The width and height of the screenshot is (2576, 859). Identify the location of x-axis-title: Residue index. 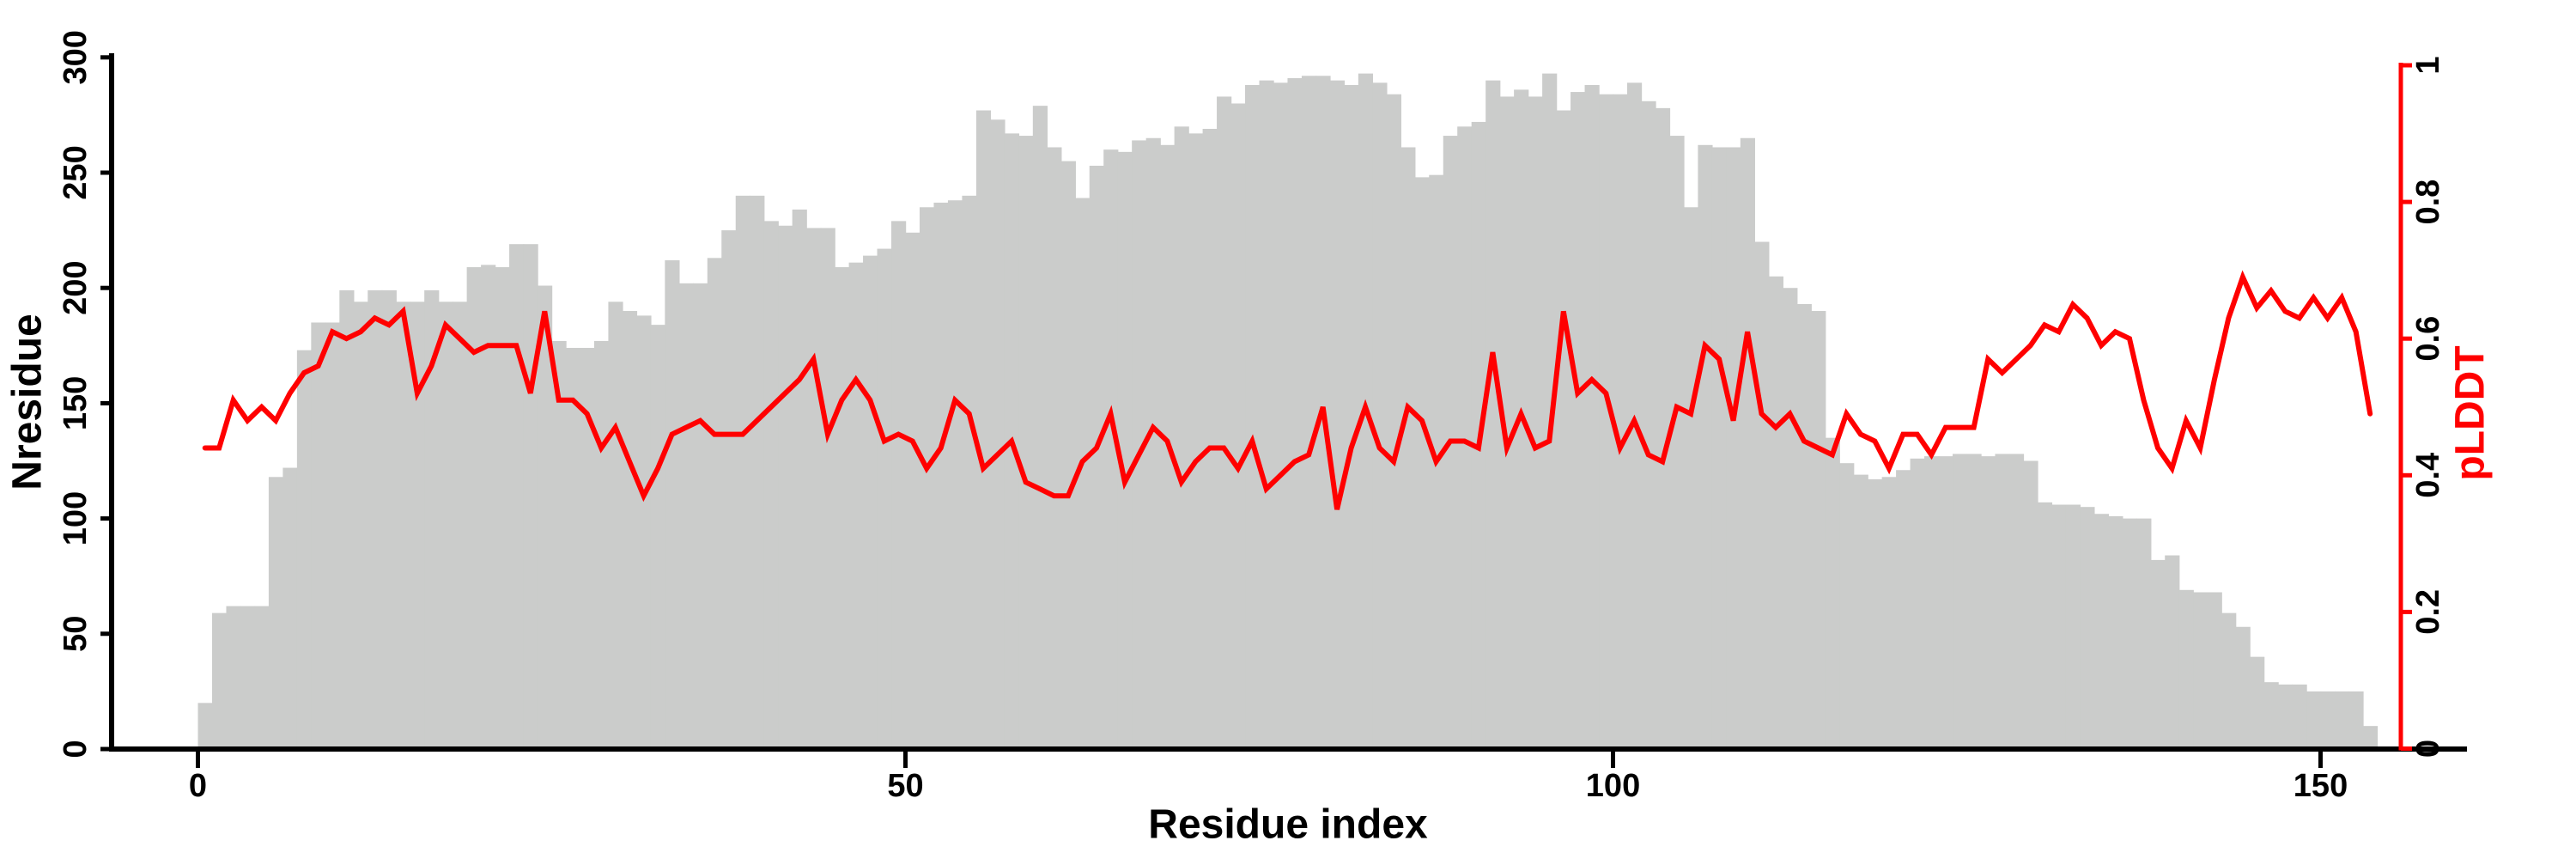
(1288, 824).